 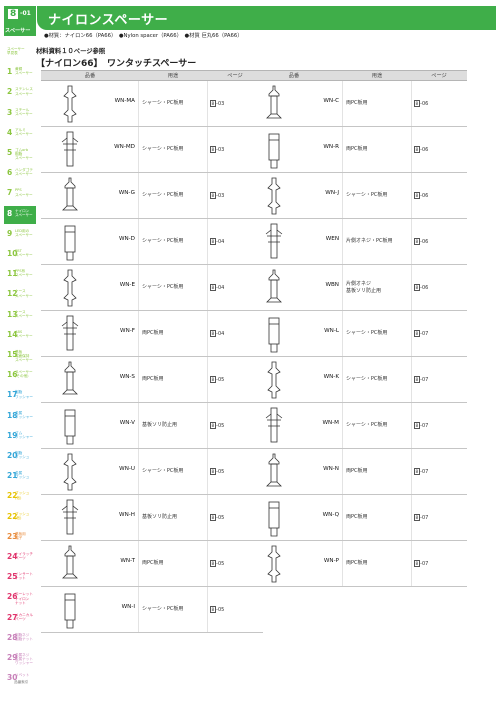 I want to click on sidebar-item-label: ナイロン スペーサー, so click(x=24, y=212).